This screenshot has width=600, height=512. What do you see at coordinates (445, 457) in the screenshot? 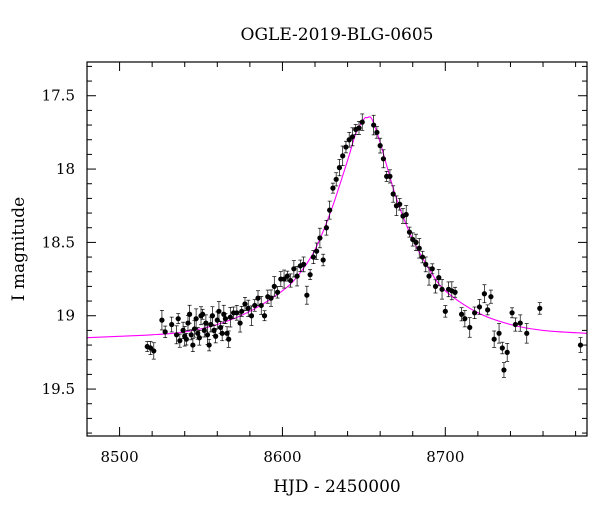
I see `x-tick-label: 8700` at bounding box center [445, 457].